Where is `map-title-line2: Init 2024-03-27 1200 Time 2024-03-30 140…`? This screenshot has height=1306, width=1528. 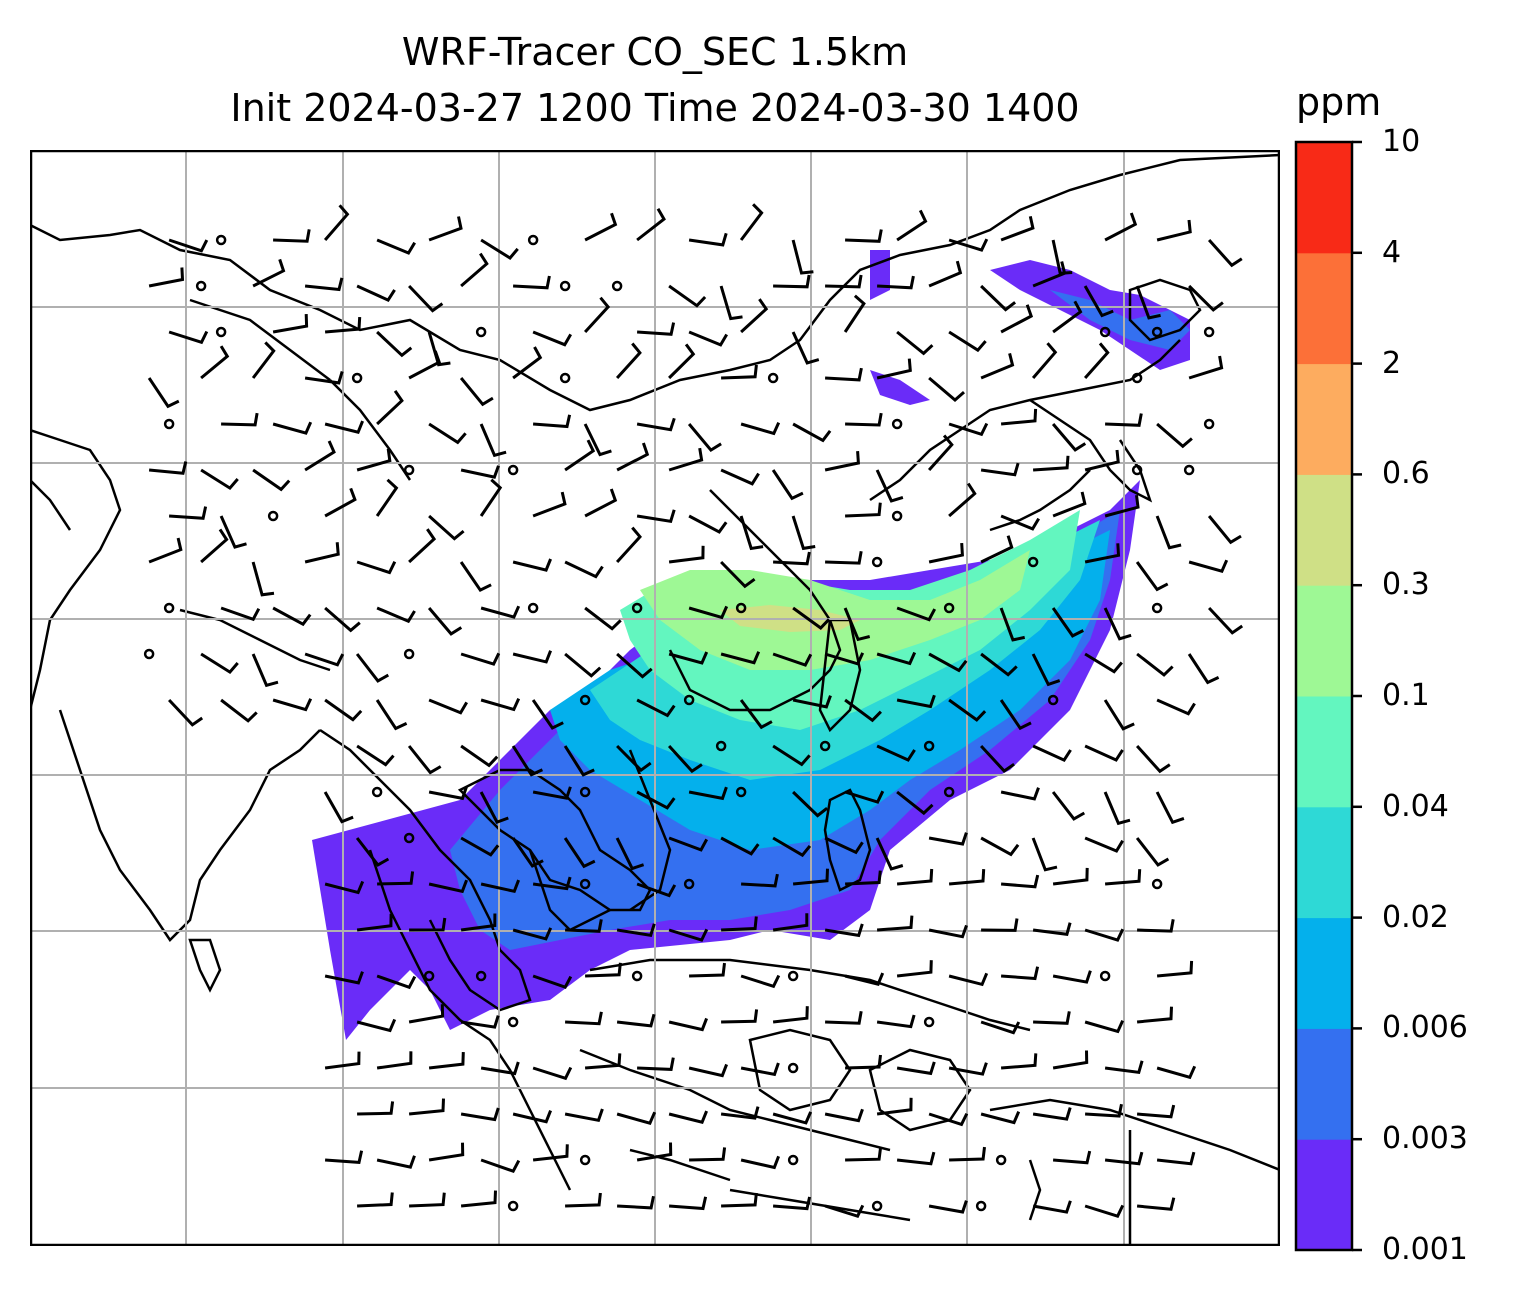
map-title-line2: Init 2024-03-27 1200 Time 2024-03-30 140… is located at coordinates (655, 108).